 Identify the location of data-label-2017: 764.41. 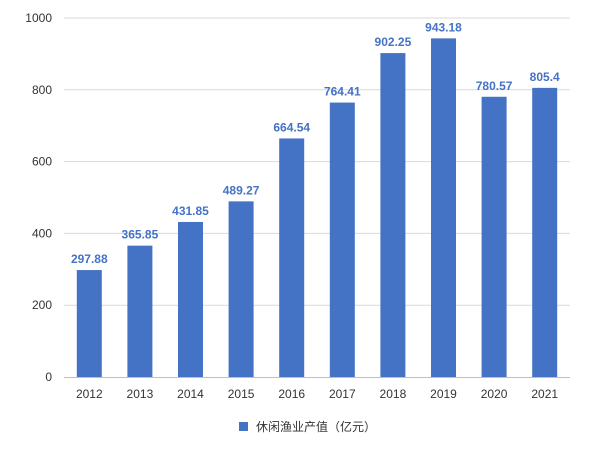
(342, 92).